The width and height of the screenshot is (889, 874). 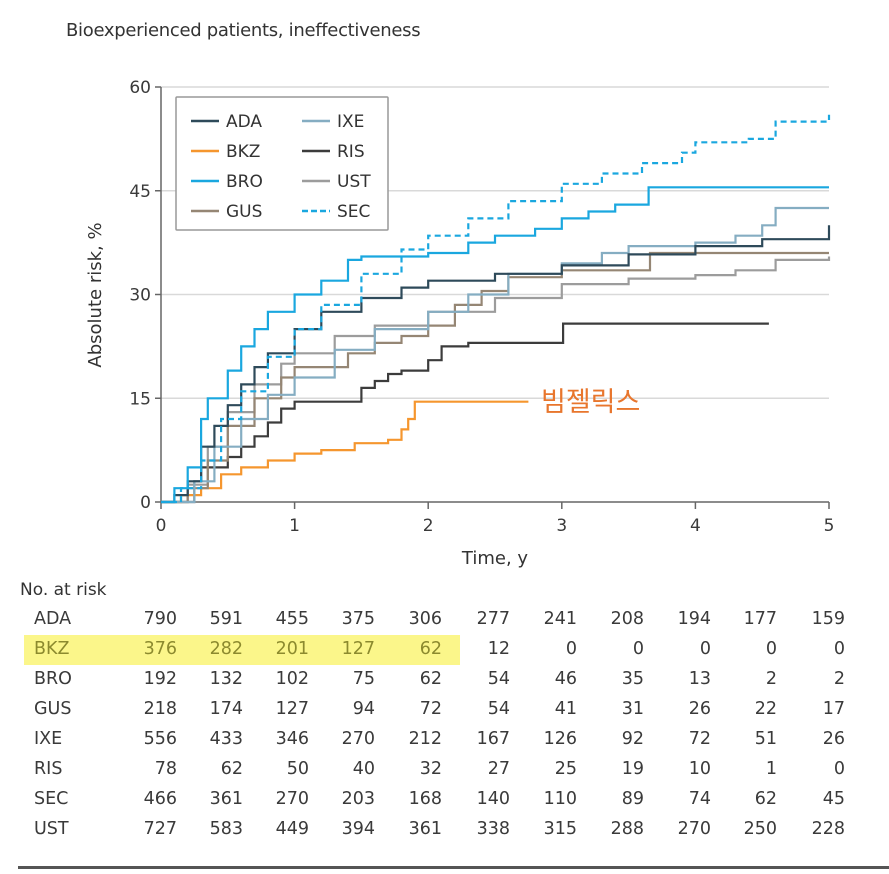 I want to click on risk-cell: 174, so click(x=226, y=709).